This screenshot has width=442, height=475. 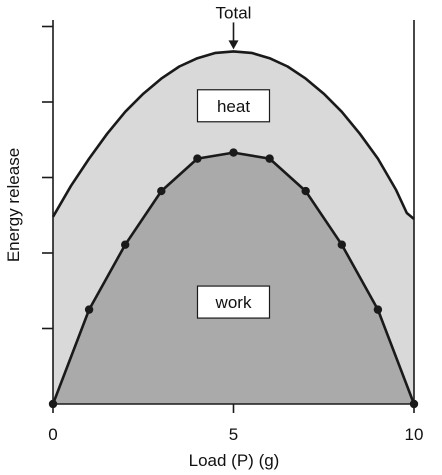 I want to click on x-tick-label-1: 5, so click(x=233, y=434).